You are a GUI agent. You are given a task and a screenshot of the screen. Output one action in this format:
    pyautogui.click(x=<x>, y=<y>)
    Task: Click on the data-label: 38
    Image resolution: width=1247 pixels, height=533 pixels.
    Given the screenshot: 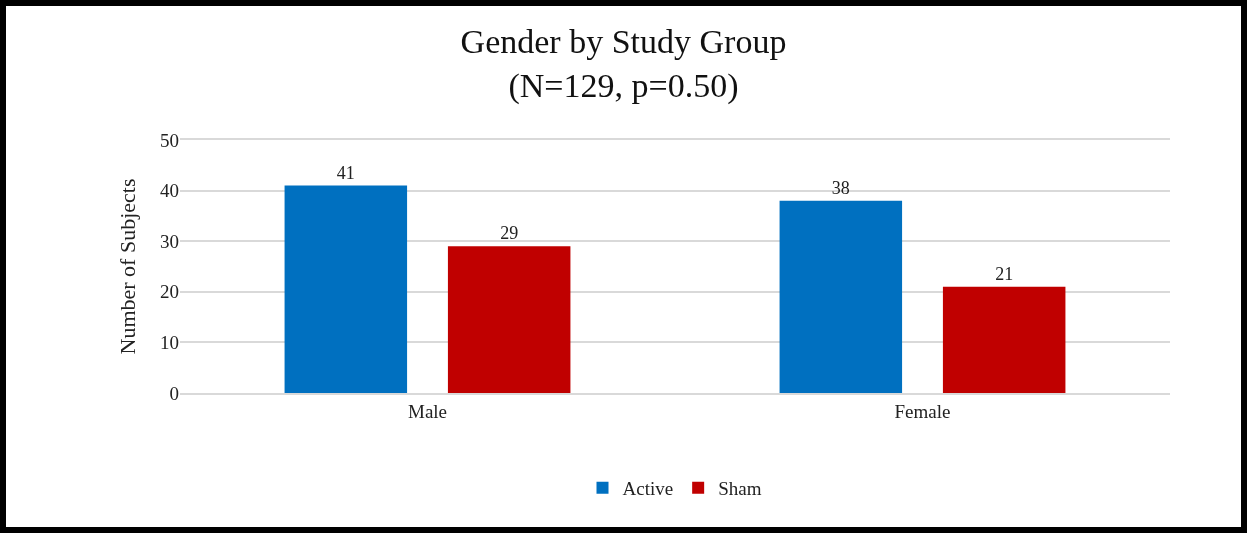 What is the action you would take?
    pyautogui.click(x=840, y=187)
    